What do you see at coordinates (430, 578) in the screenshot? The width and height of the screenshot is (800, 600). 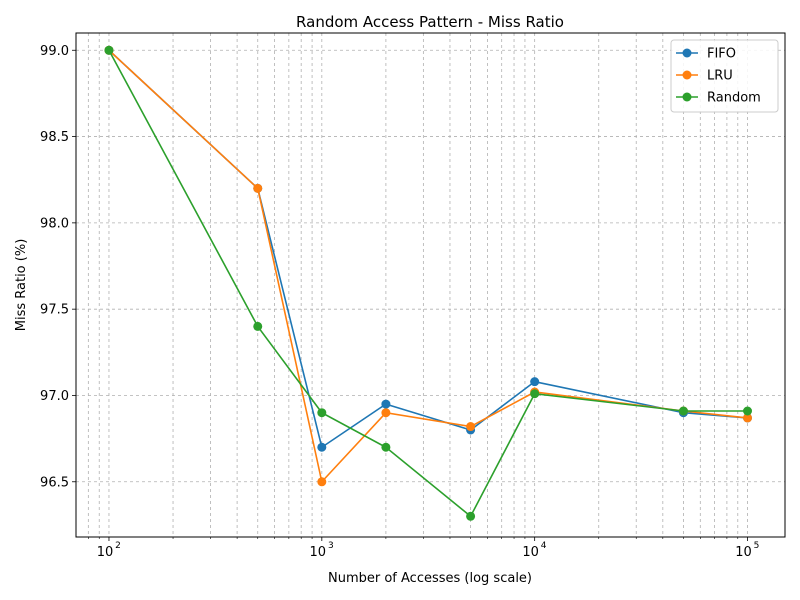 I see `x-axis-title: Number of Accesses (log scale)` at bounding box center [430, 578].